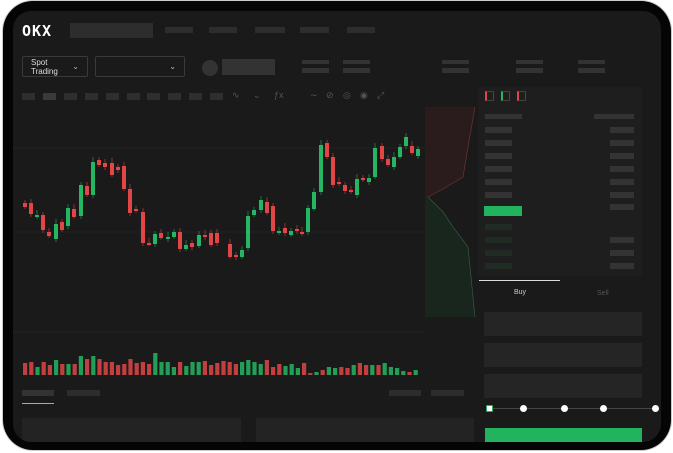 The image size is (673, 453). What do you see at coordinates (83, 393) in the screenshot?
I see `tab-order-history` at bounding box center [83, 393].